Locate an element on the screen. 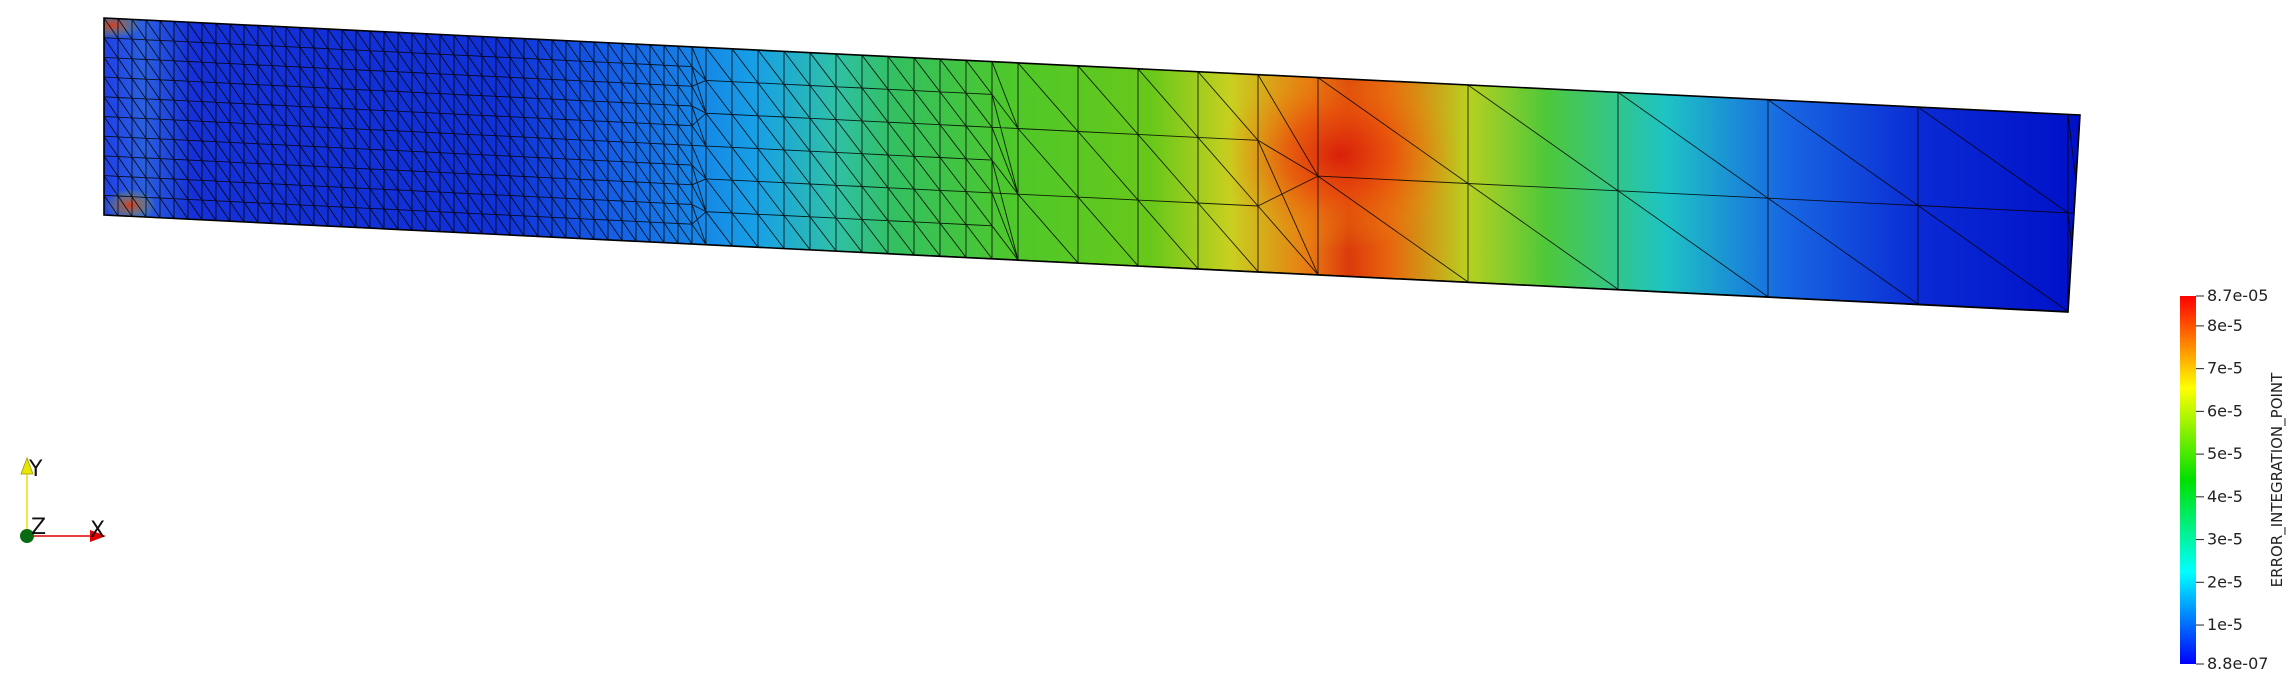  scalar-bar-tick-label: 6e-5 is located at coordinates (2225, 410).